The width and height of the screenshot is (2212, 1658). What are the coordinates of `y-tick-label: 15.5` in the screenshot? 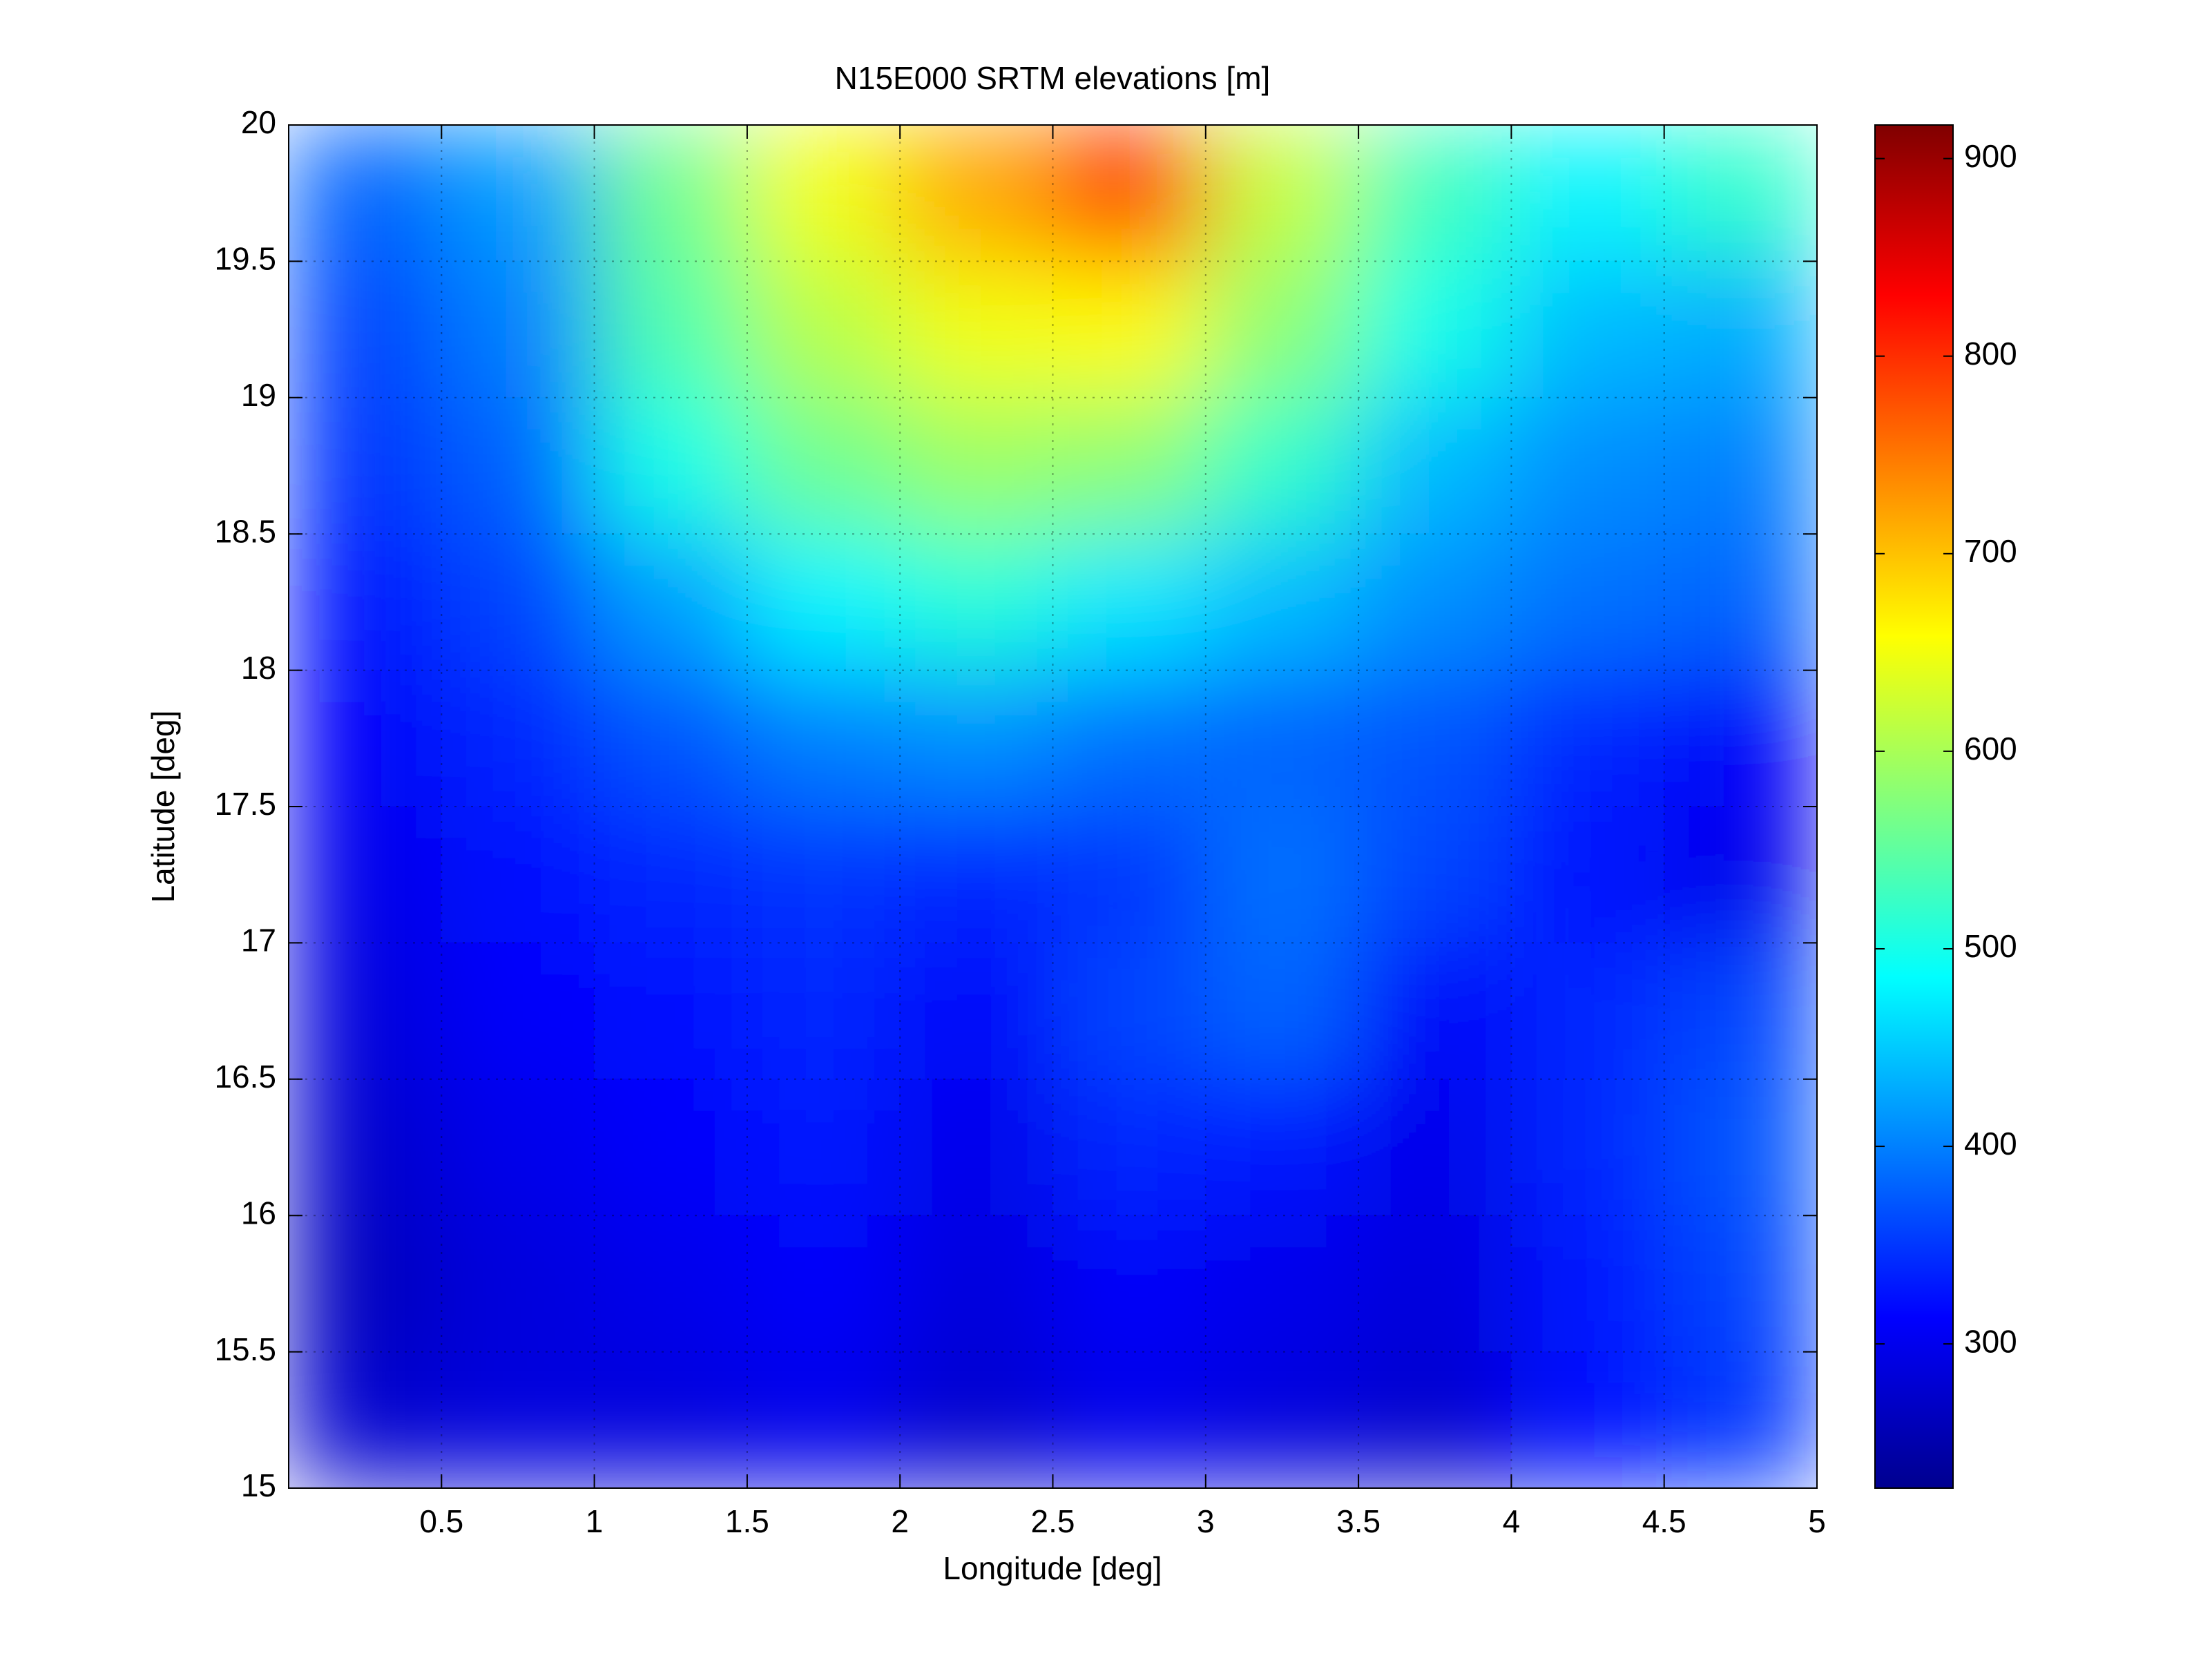 It's located at (245, 1349).